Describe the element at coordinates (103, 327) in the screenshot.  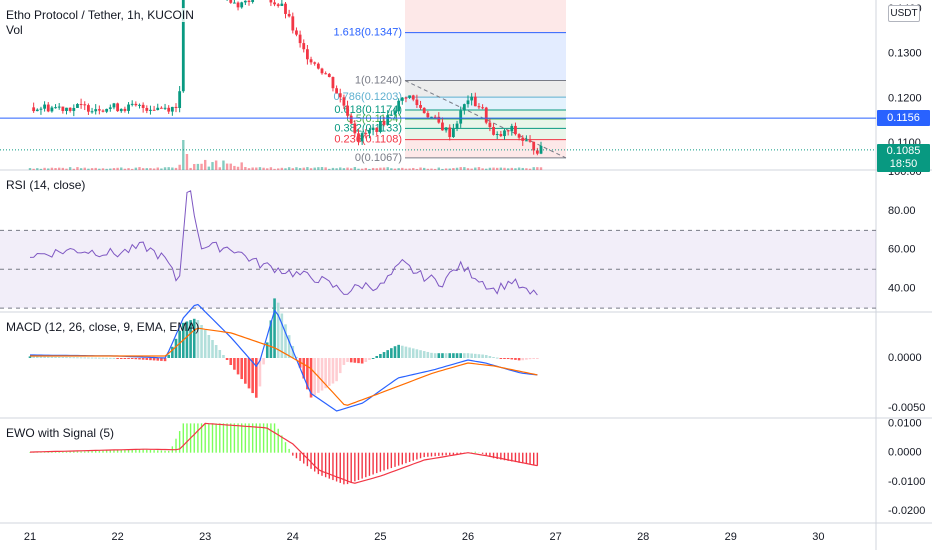
I see `macd-label: MACD (12, 26, close, 9, EMA, EMA)` at that location.